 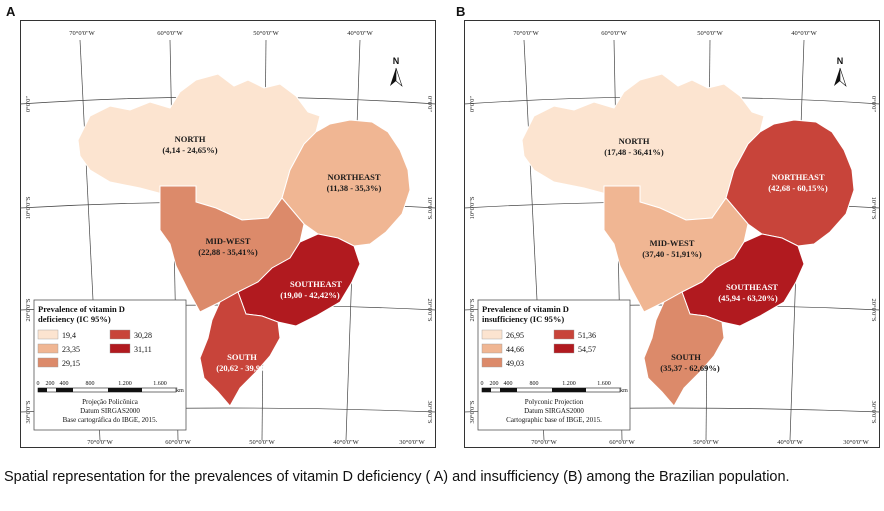 What do you see at coordinates (310, 295) in the screenshot?
I see `region-range-southeast: (19,00 - 42,42%)` at bounding box center [310, 295].